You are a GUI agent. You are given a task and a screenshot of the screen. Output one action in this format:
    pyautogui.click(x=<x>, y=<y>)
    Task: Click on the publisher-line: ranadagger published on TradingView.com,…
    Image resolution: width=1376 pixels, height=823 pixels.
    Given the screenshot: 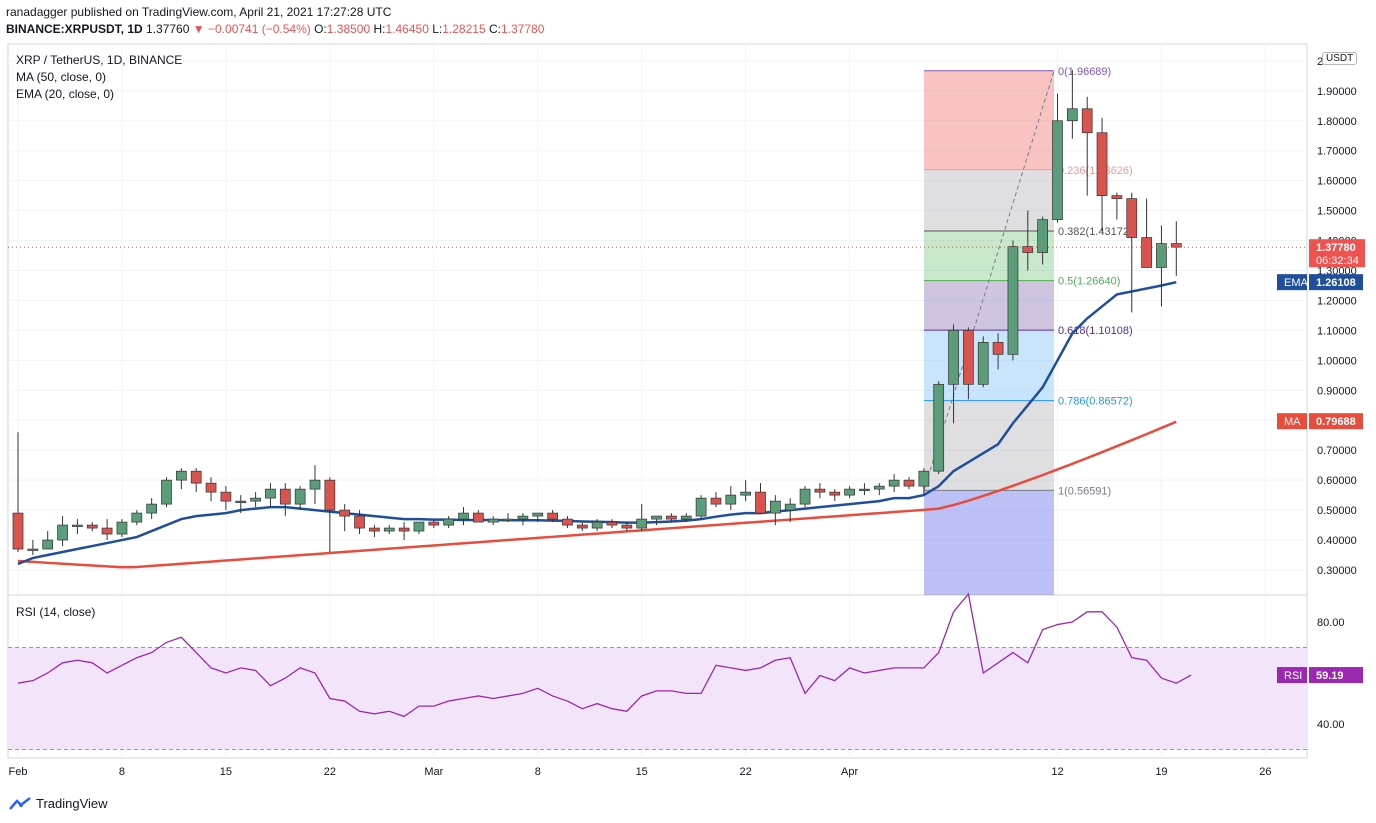 What is the action you would take?
    pyautogui.click(x=199, y=12)
    